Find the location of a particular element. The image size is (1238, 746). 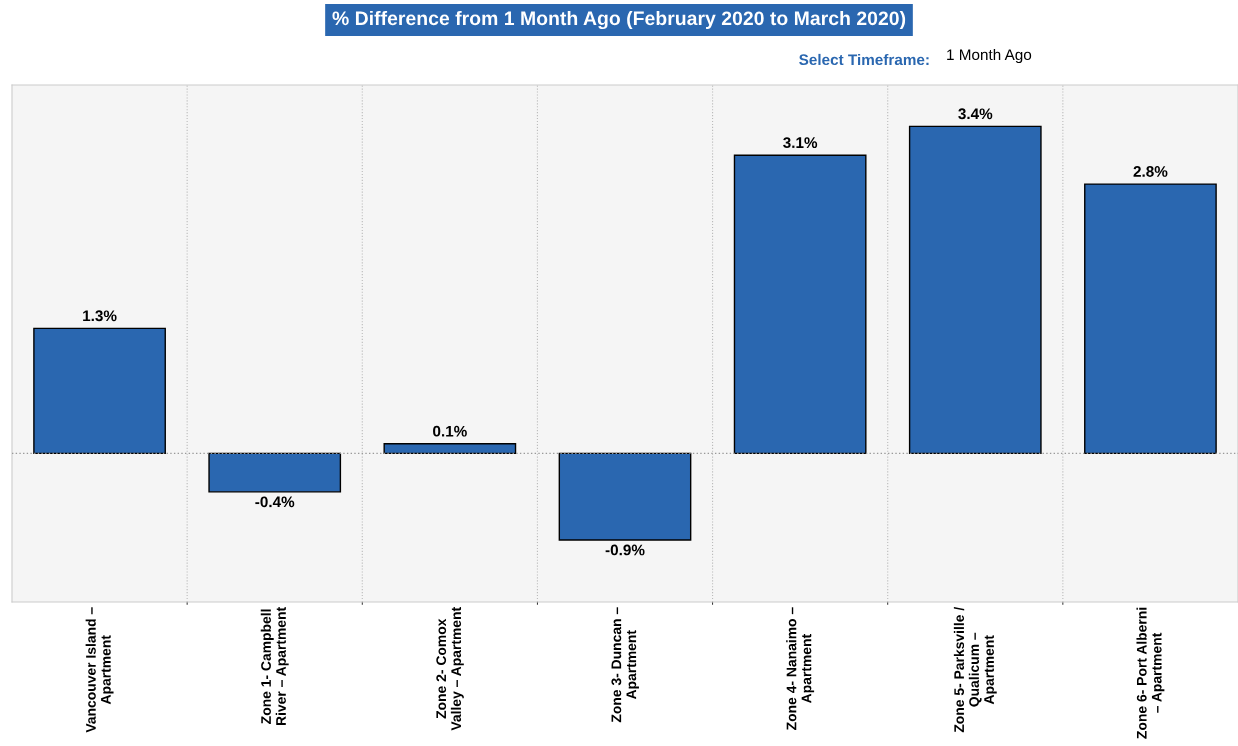

data-label: -0.9% is located at coordinates (625, 550).